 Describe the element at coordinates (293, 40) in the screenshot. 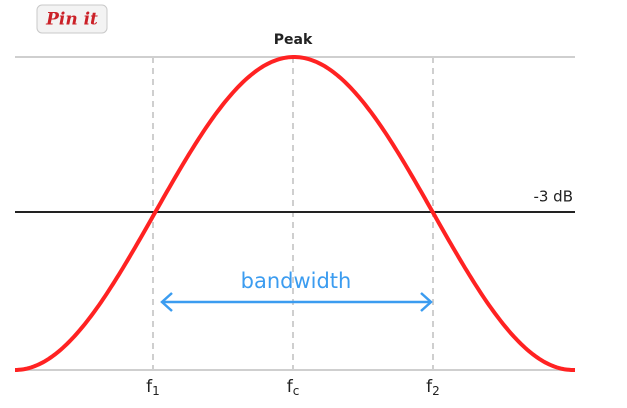

I see `peak-label: Peak` at that location.